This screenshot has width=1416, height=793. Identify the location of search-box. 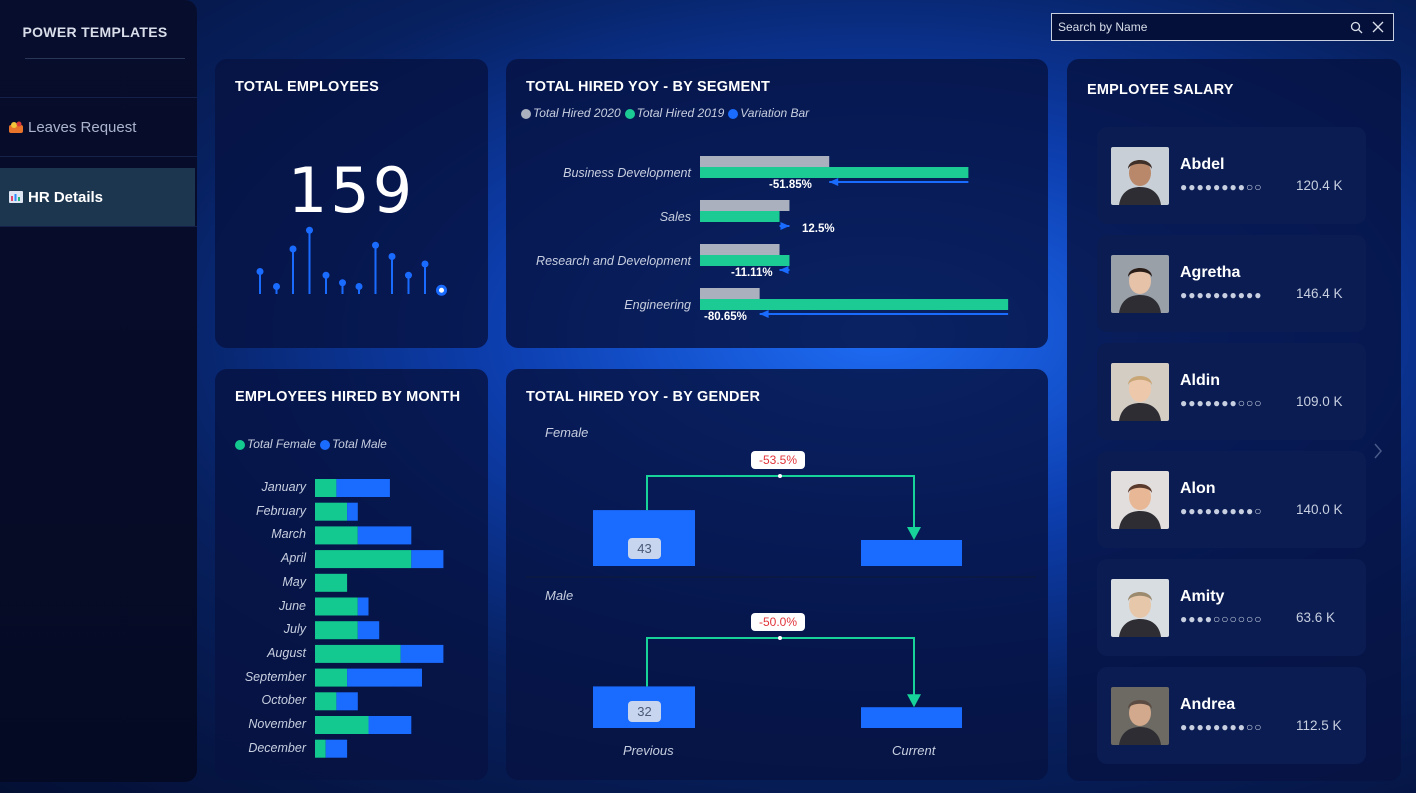
(1222, 27).